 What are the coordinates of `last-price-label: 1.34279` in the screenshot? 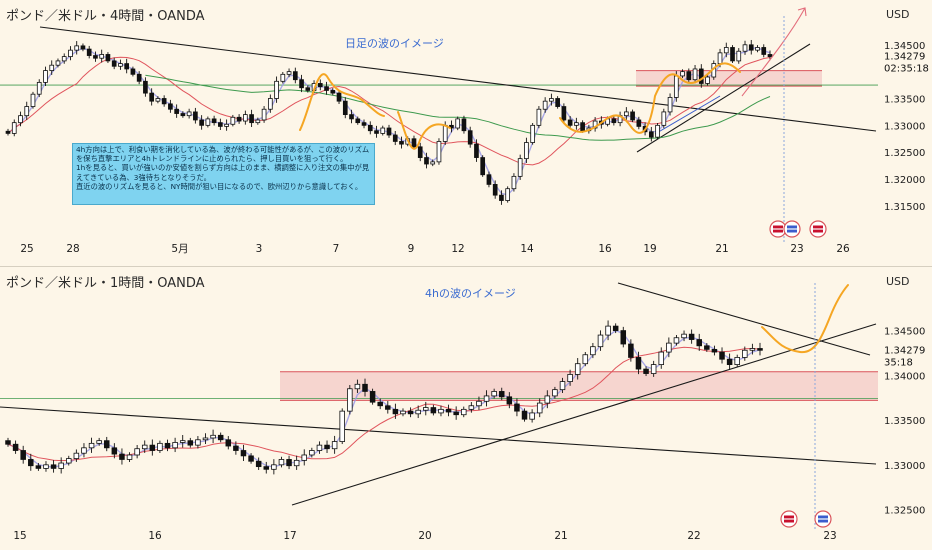 It's located at (904, 57).